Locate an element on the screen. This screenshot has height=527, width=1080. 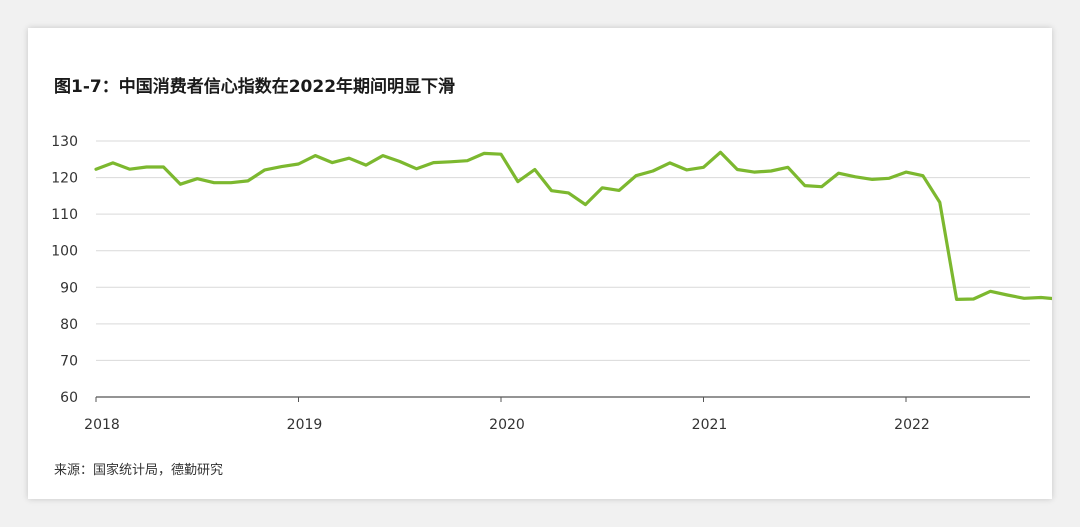
chart-title: 图1-7：中国消费者信心指数在2022年期间明显下滑 is located at coordinates (255, 87).